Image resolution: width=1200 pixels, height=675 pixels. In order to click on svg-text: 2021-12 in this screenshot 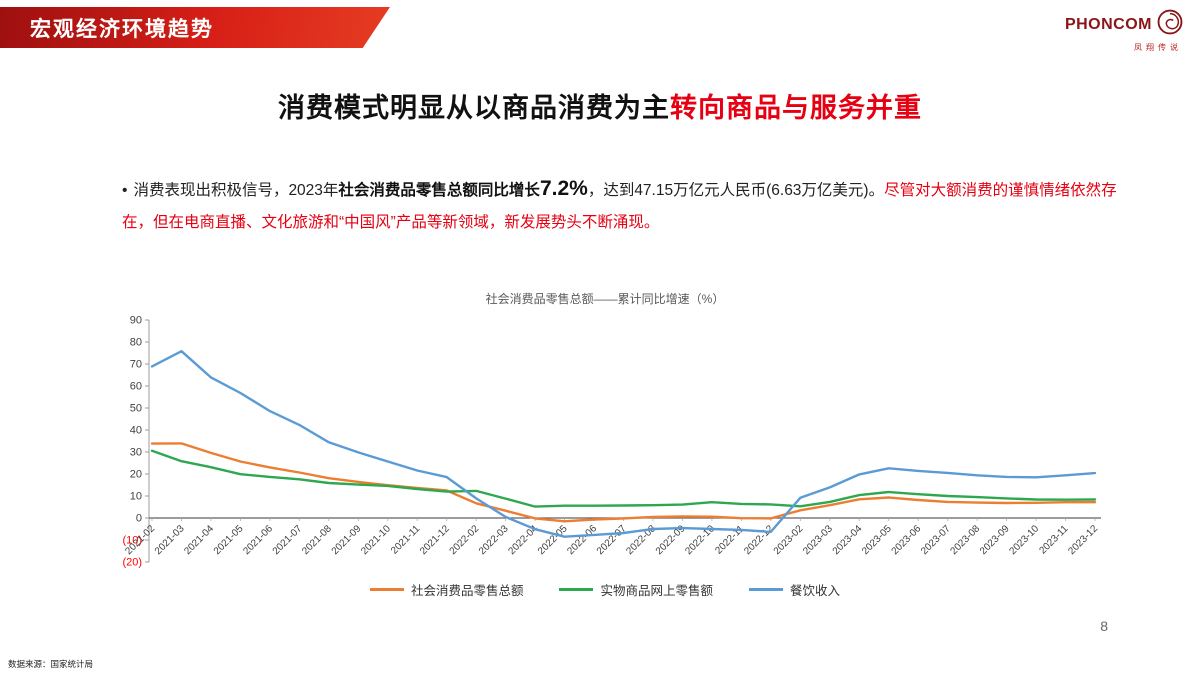, I will do `click(435, 540)`.